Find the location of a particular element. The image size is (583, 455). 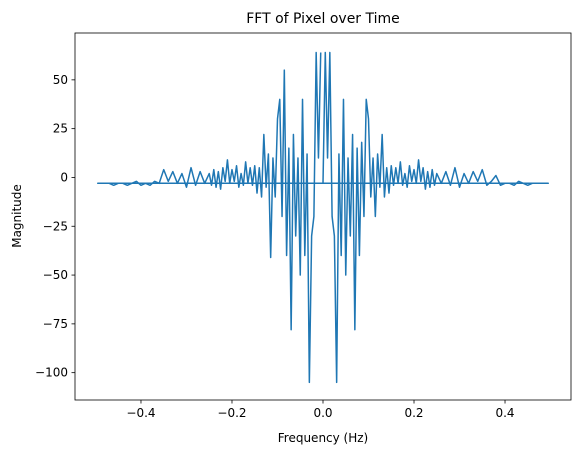

y-tick-label: 0 is located at coordinates (64, 177).